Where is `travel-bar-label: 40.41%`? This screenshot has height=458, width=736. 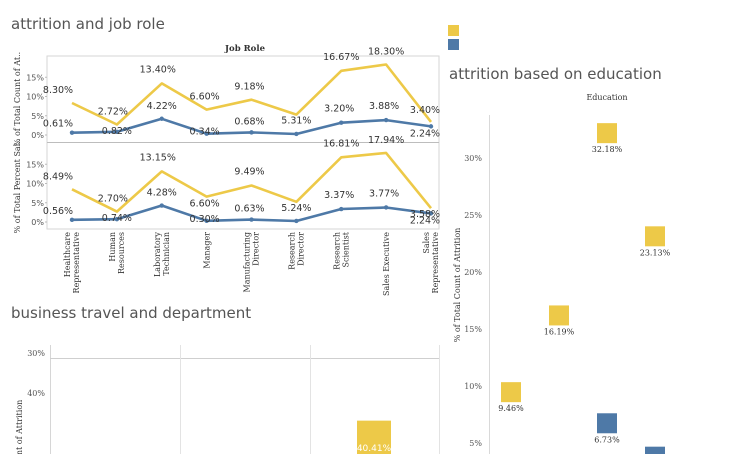 travel-bar-label: 40.41% is located at coordinates (374, 449).